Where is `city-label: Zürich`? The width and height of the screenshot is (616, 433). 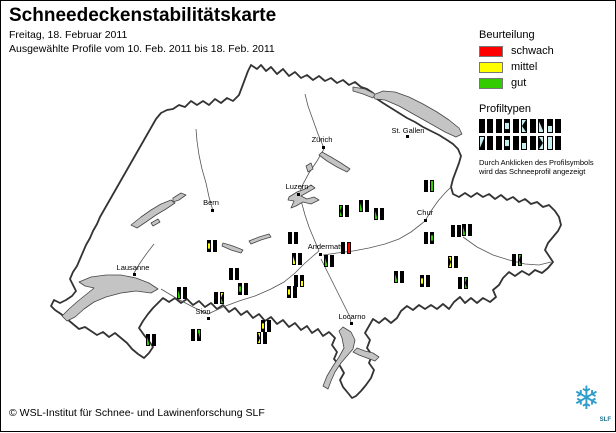
city-label: Zürich is located at coordinates (322, 139).